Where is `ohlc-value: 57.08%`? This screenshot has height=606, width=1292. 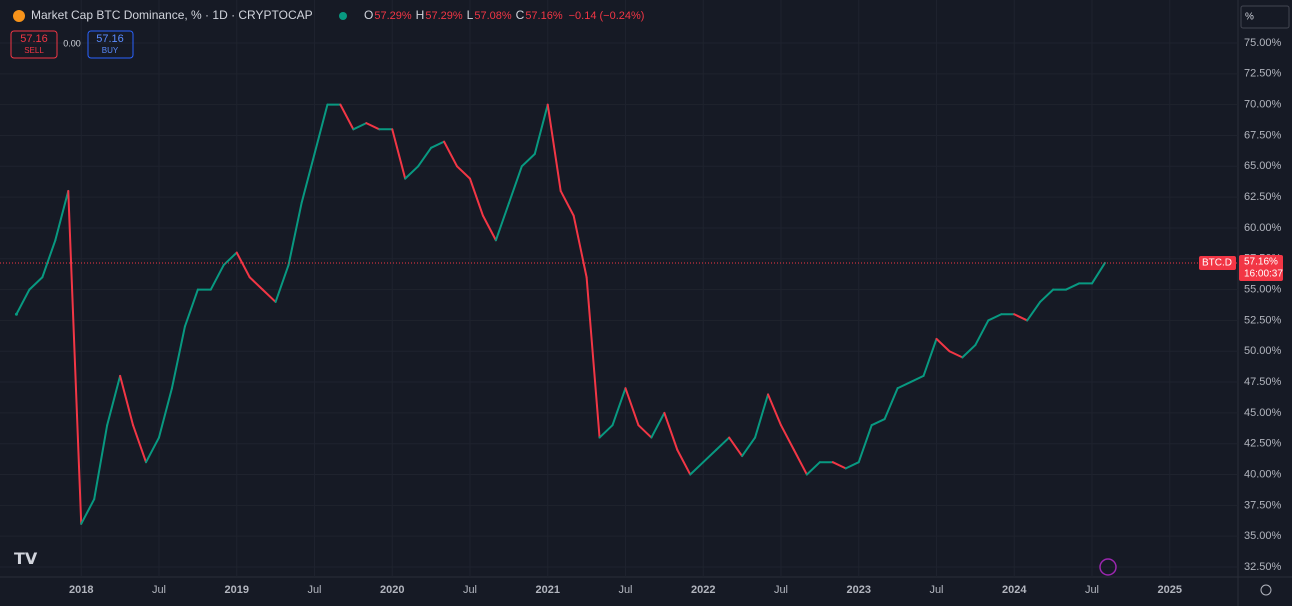
ohlc-value: 57.08% is located at coordinates (493, 16).